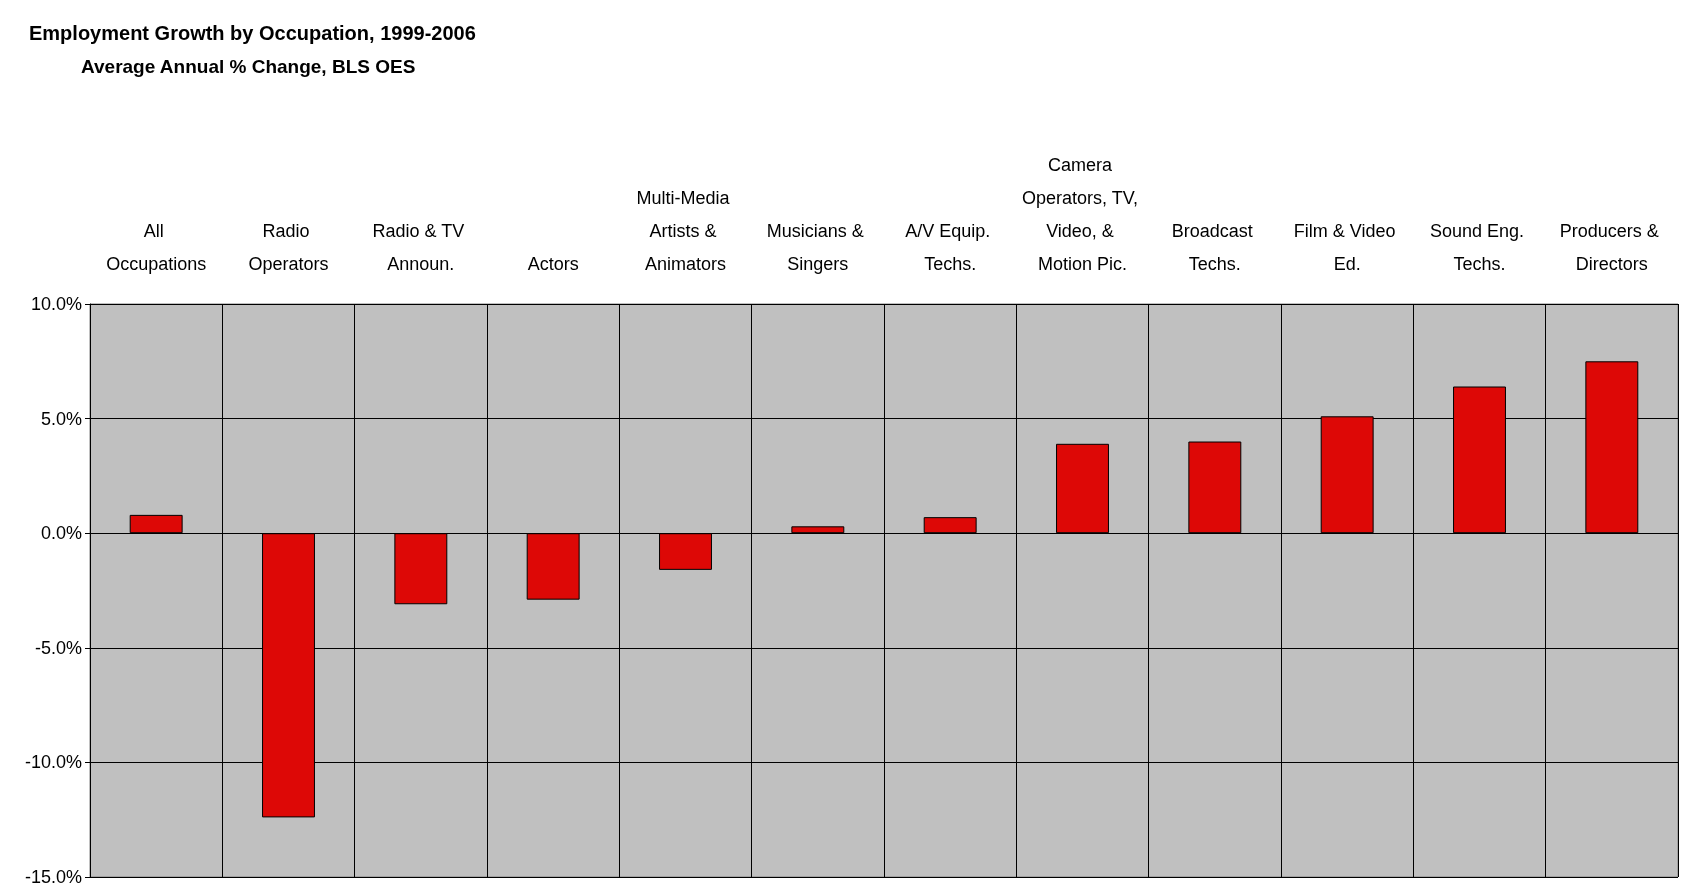 This screenshot has width=1694, height=895. Describe the element at coordinates (1347, 247) in the screenshot. I see `x-tick-label: Film & Video Ed.` at that location.